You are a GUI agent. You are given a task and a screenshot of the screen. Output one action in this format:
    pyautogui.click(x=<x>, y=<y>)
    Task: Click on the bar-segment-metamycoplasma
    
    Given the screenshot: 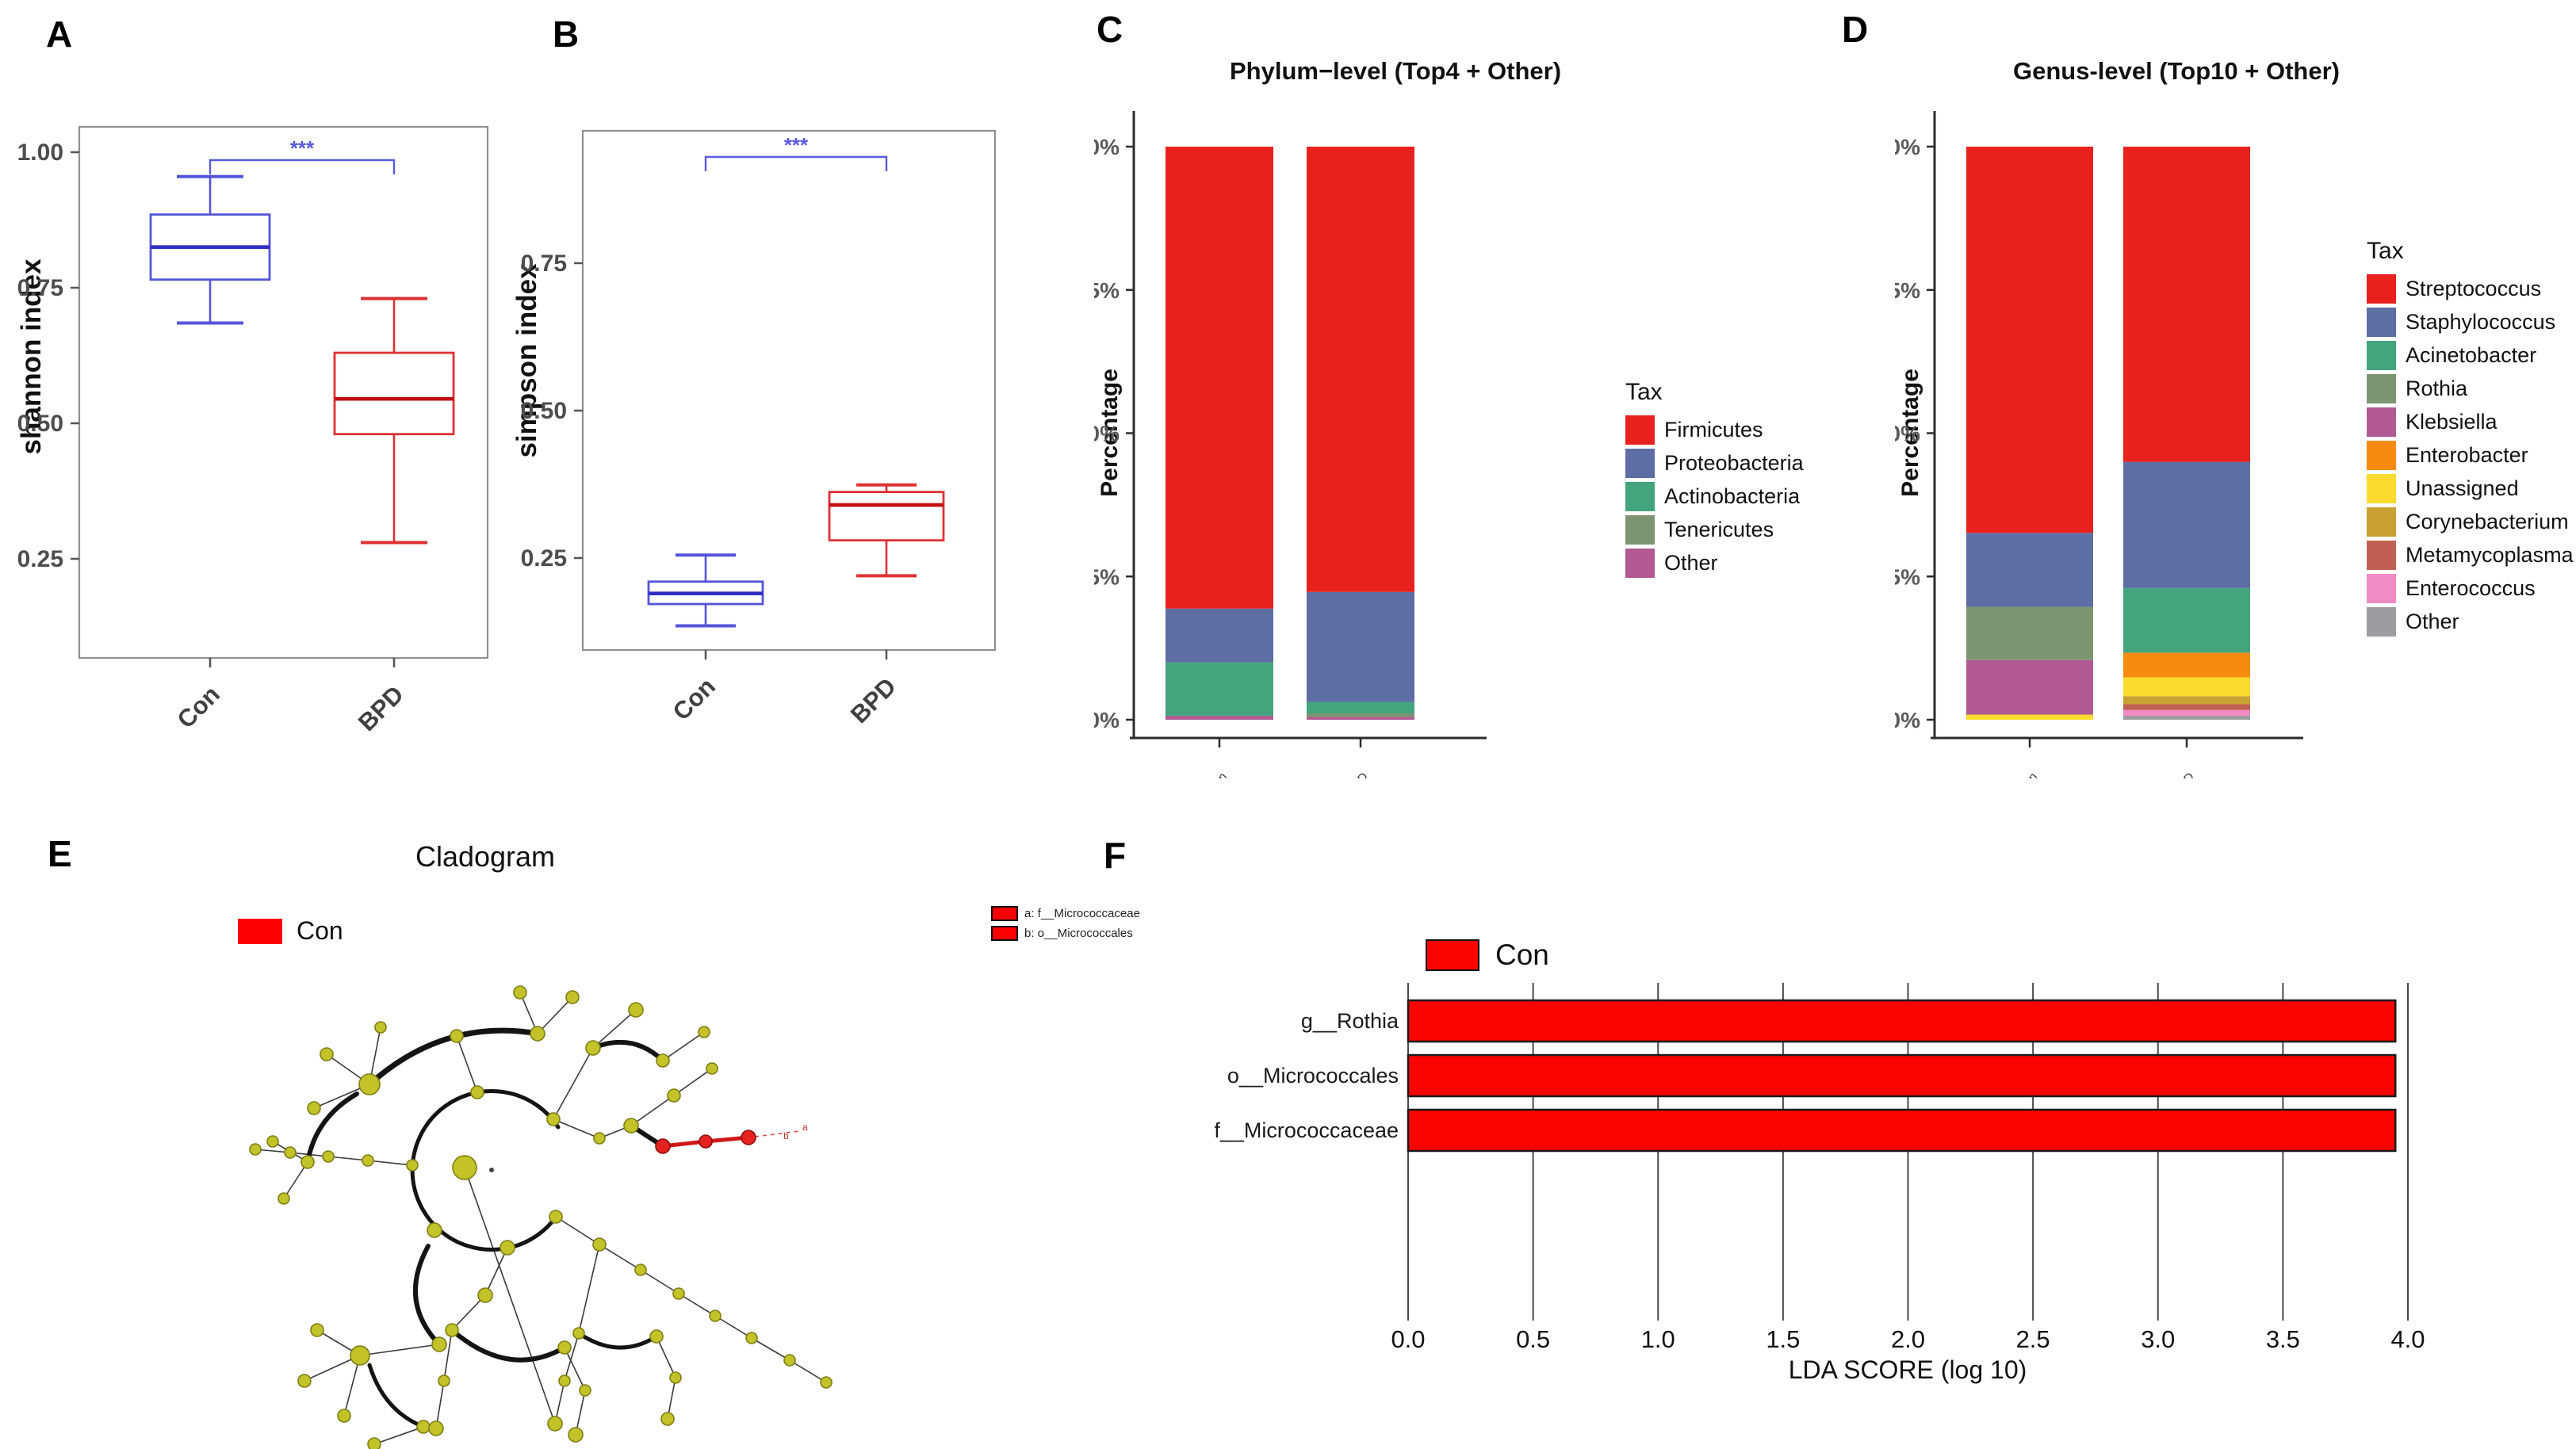 What is the action you would take?
    pyautogui.click(x=2186, y=707)
    